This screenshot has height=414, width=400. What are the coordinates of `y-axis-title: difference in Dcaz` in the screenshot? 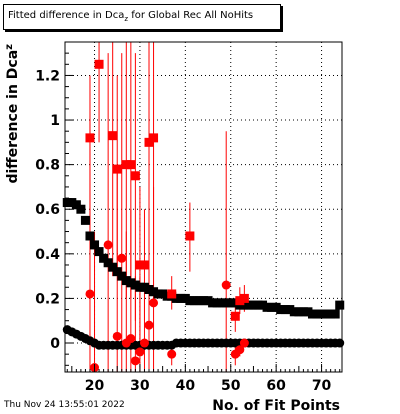 It's located at (12, 114).